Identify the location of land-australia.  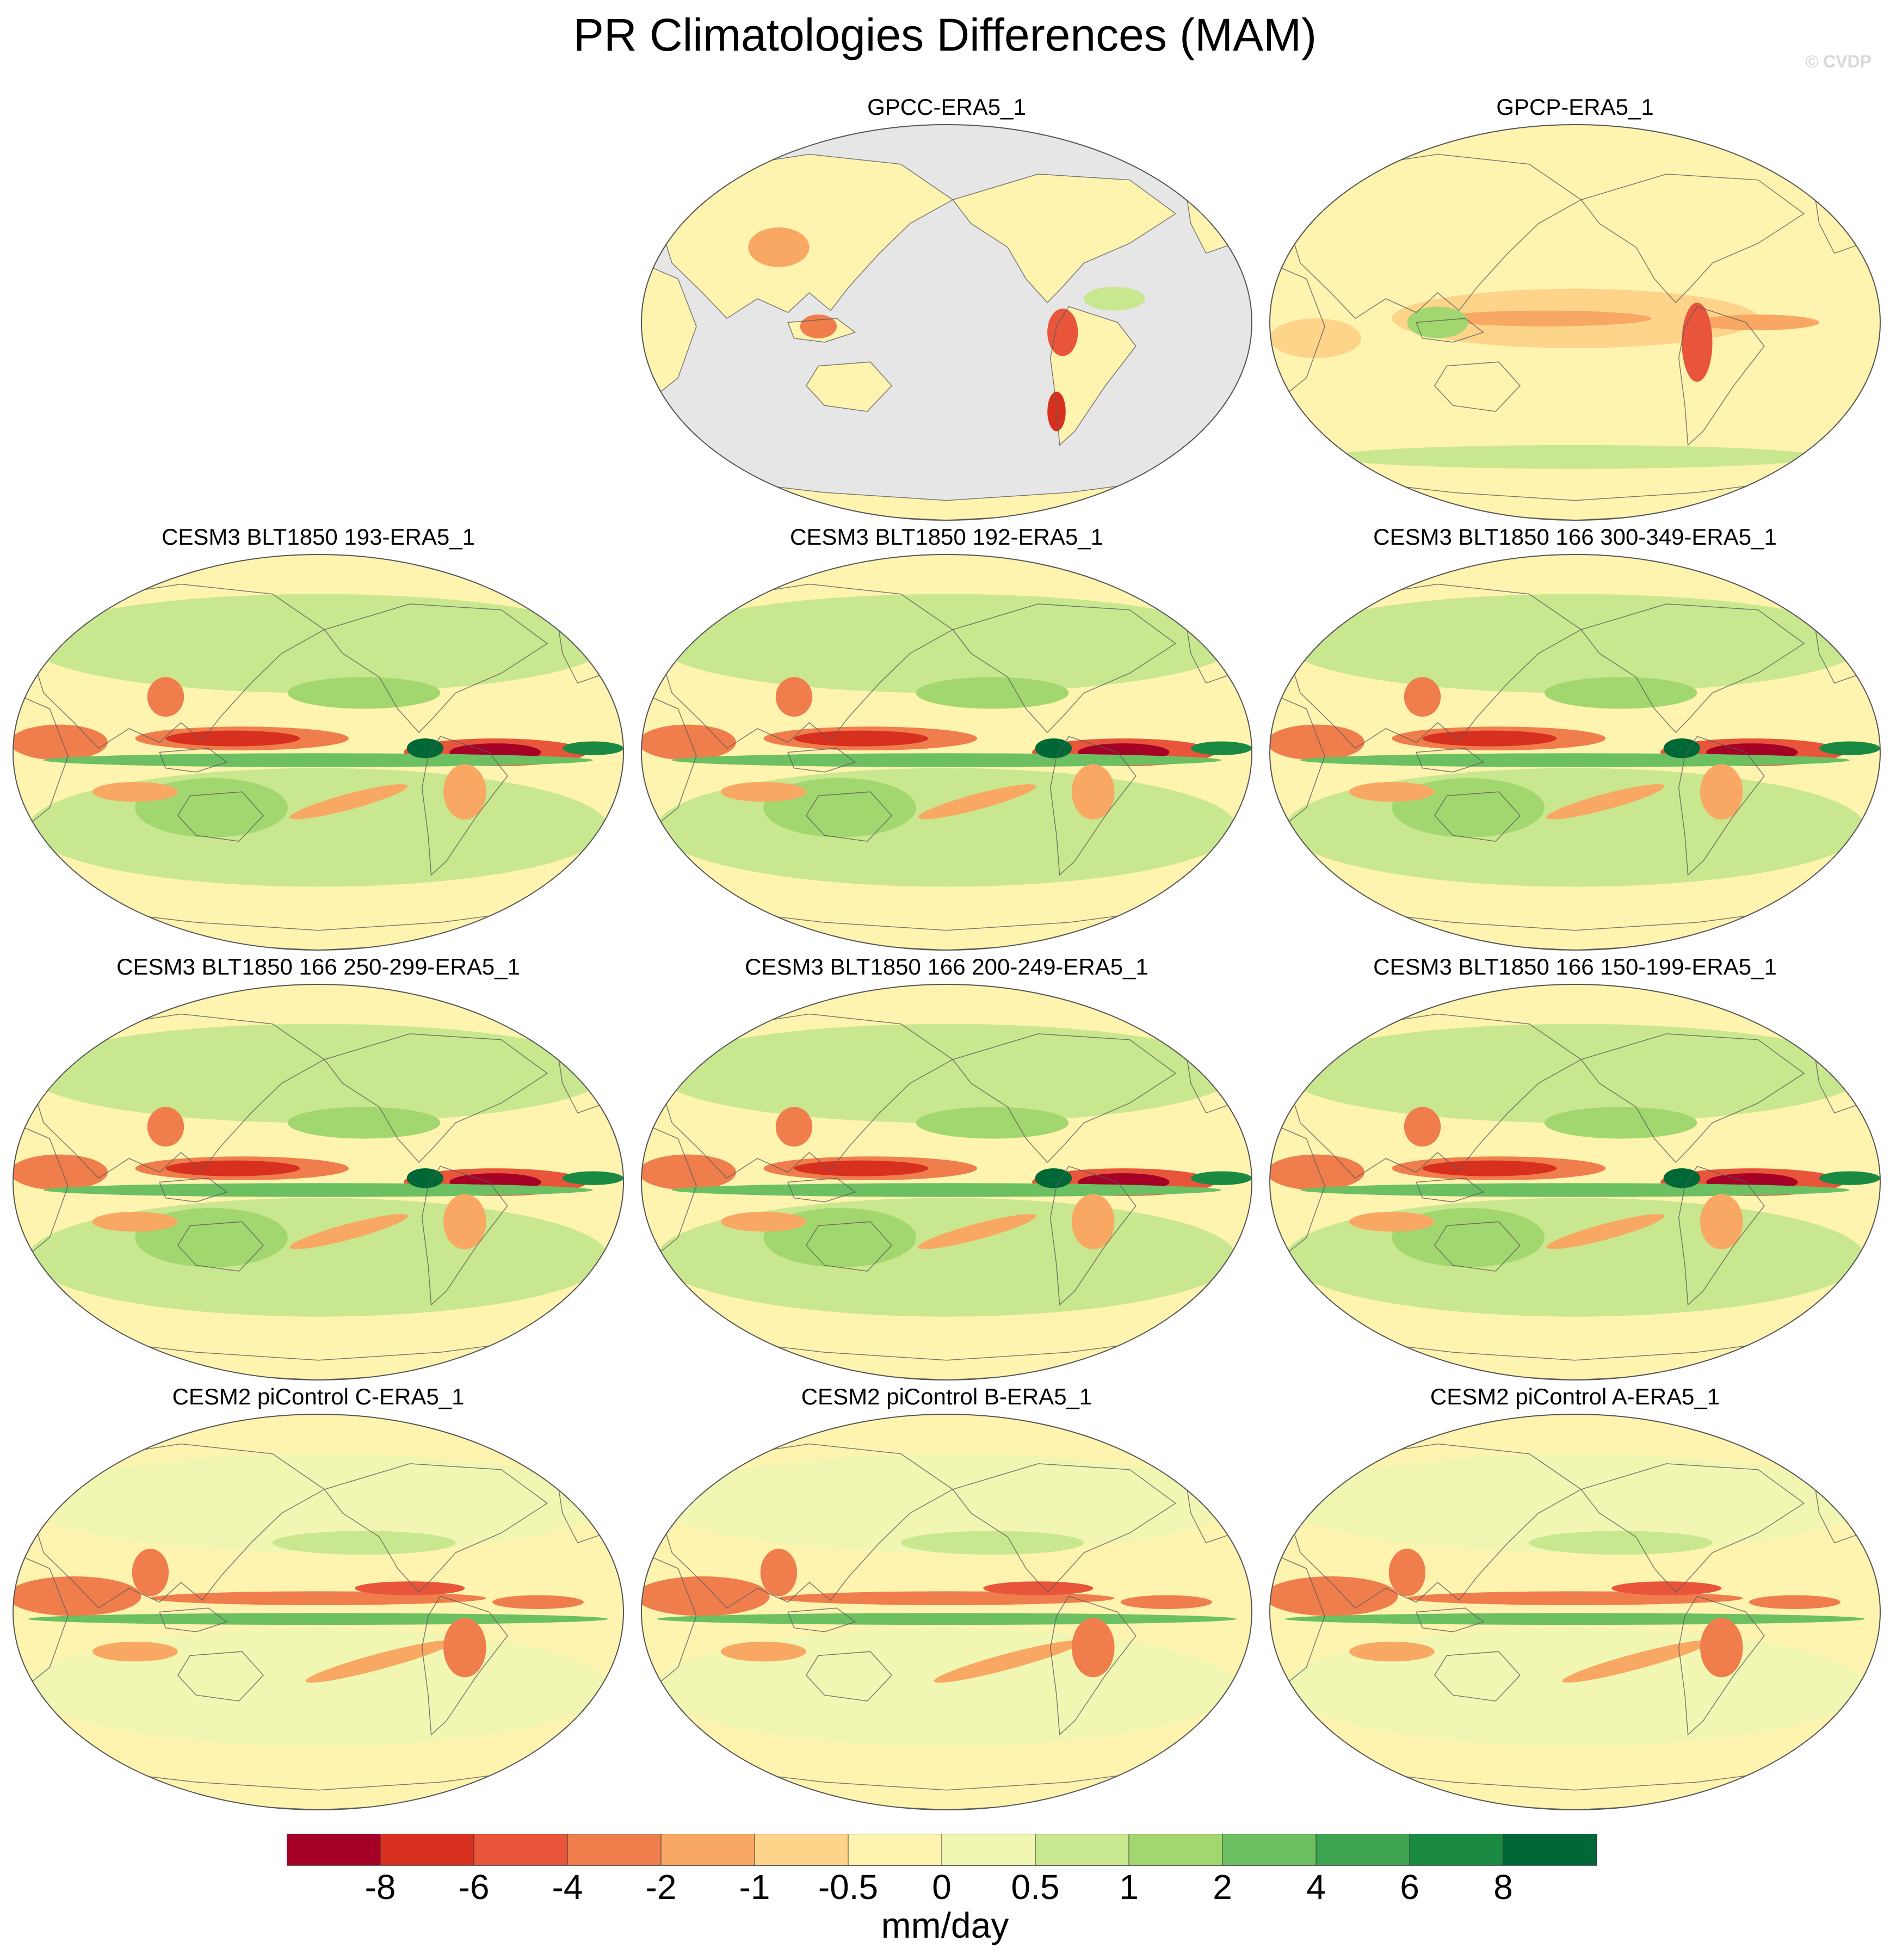
(849, 387).